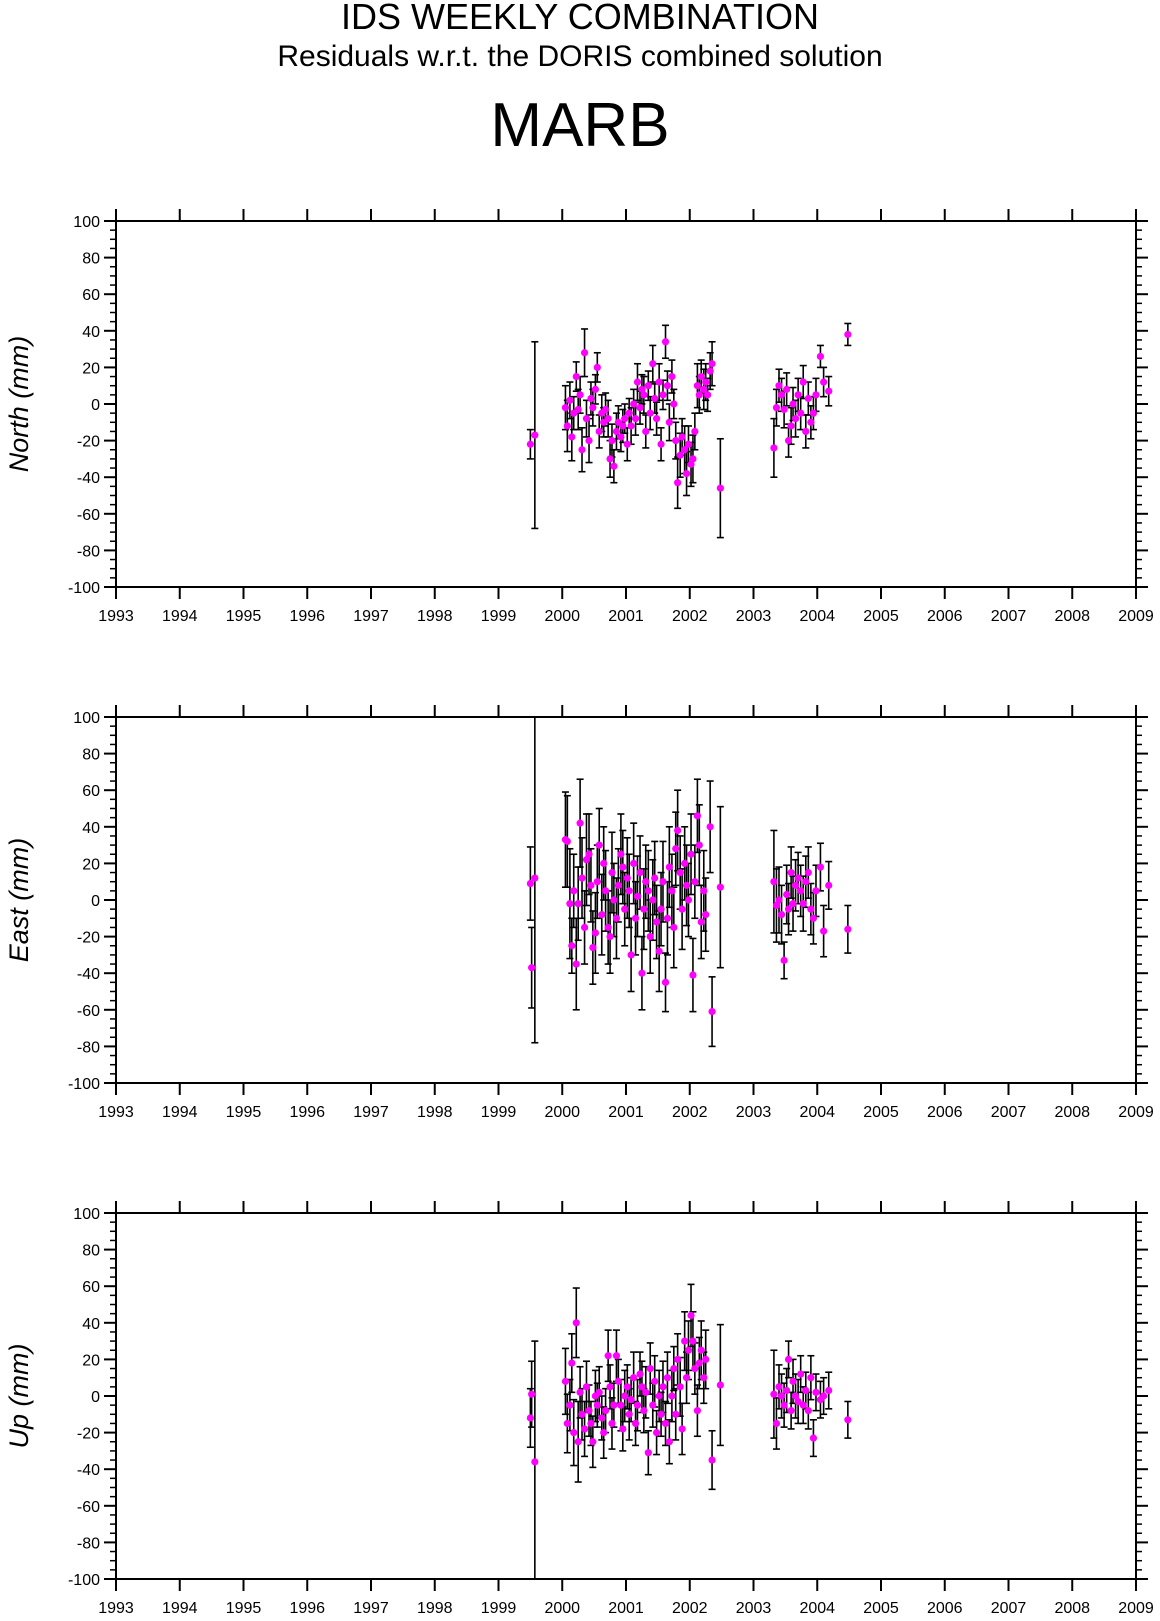 This screenshot has width=1160, height=1621. I want to click on up-x-tick-label: 2001, so click(626, 1608).